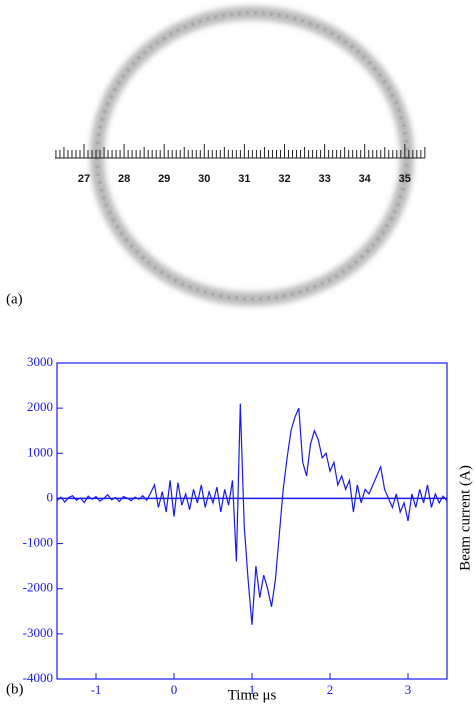  I want to click on ruler-label: 32, so click(284, 179).